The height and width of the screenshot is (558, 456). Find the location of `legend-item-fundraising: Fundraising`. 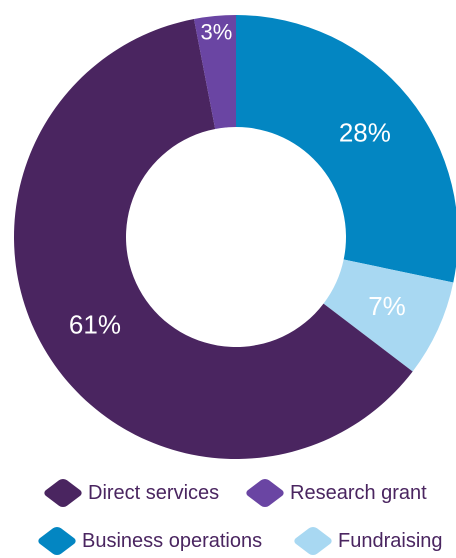

legend-item-fundraising: Fundraising is located at coordinates (367, 541).